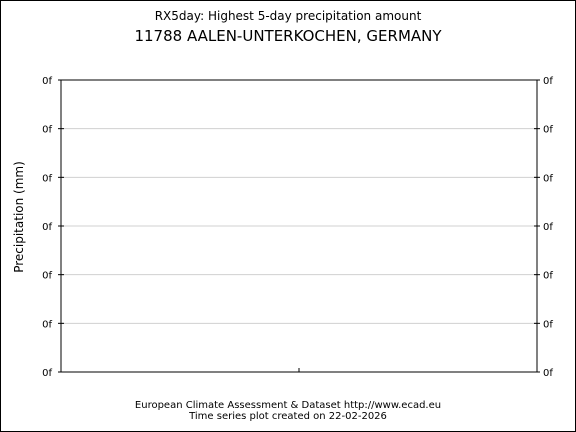  Describe the element at coordinates (288, 416) in the screenshot. I see `footer-created: Time series plot created on 22-02-2026` at that location.